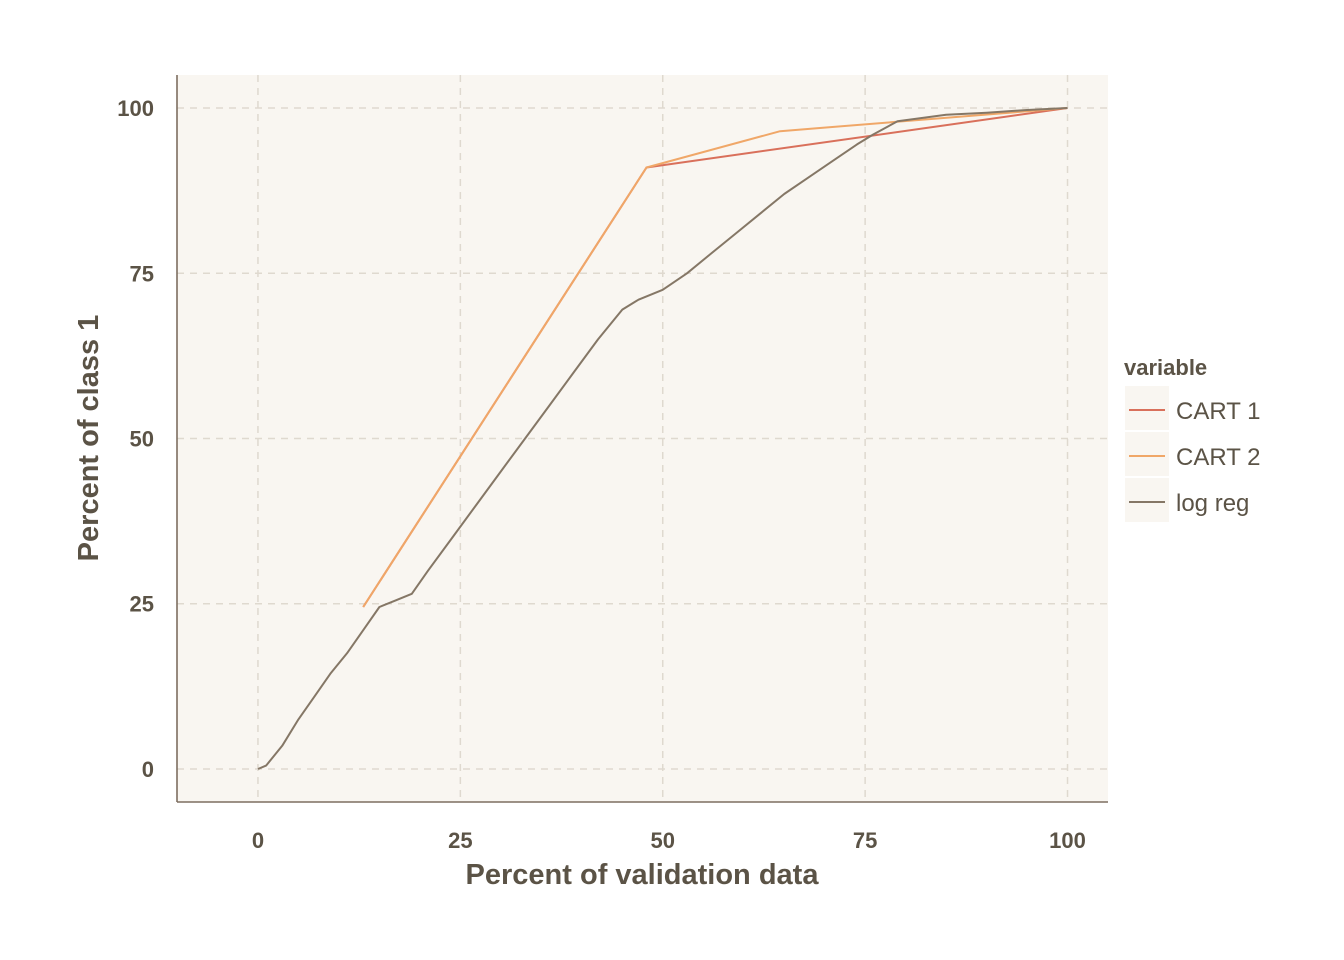  Describe the element at coordinates (865, 840) in the screenshot. I see `x-tick-label: 75` at that location.